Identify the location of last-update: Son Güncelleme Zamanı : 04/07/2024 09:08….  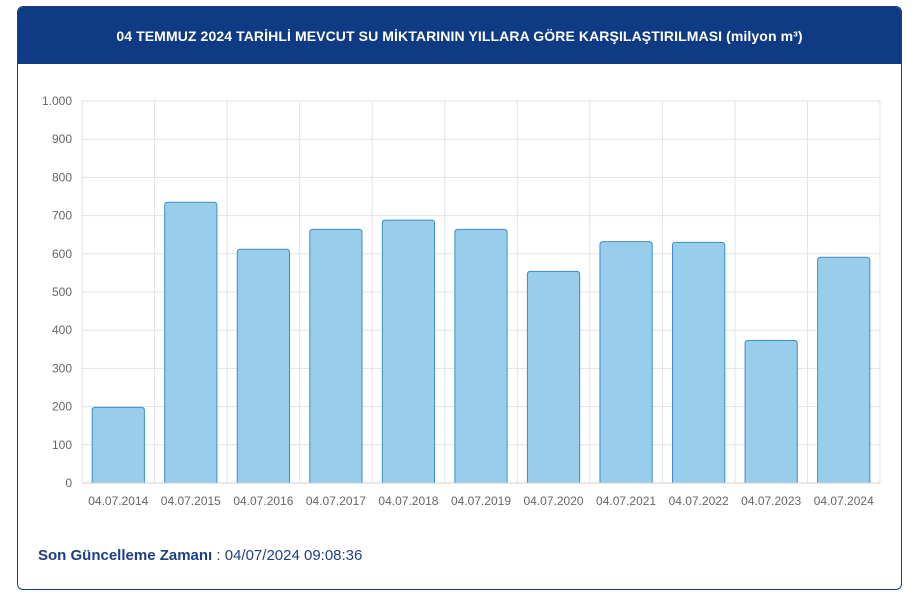
(200, 555).